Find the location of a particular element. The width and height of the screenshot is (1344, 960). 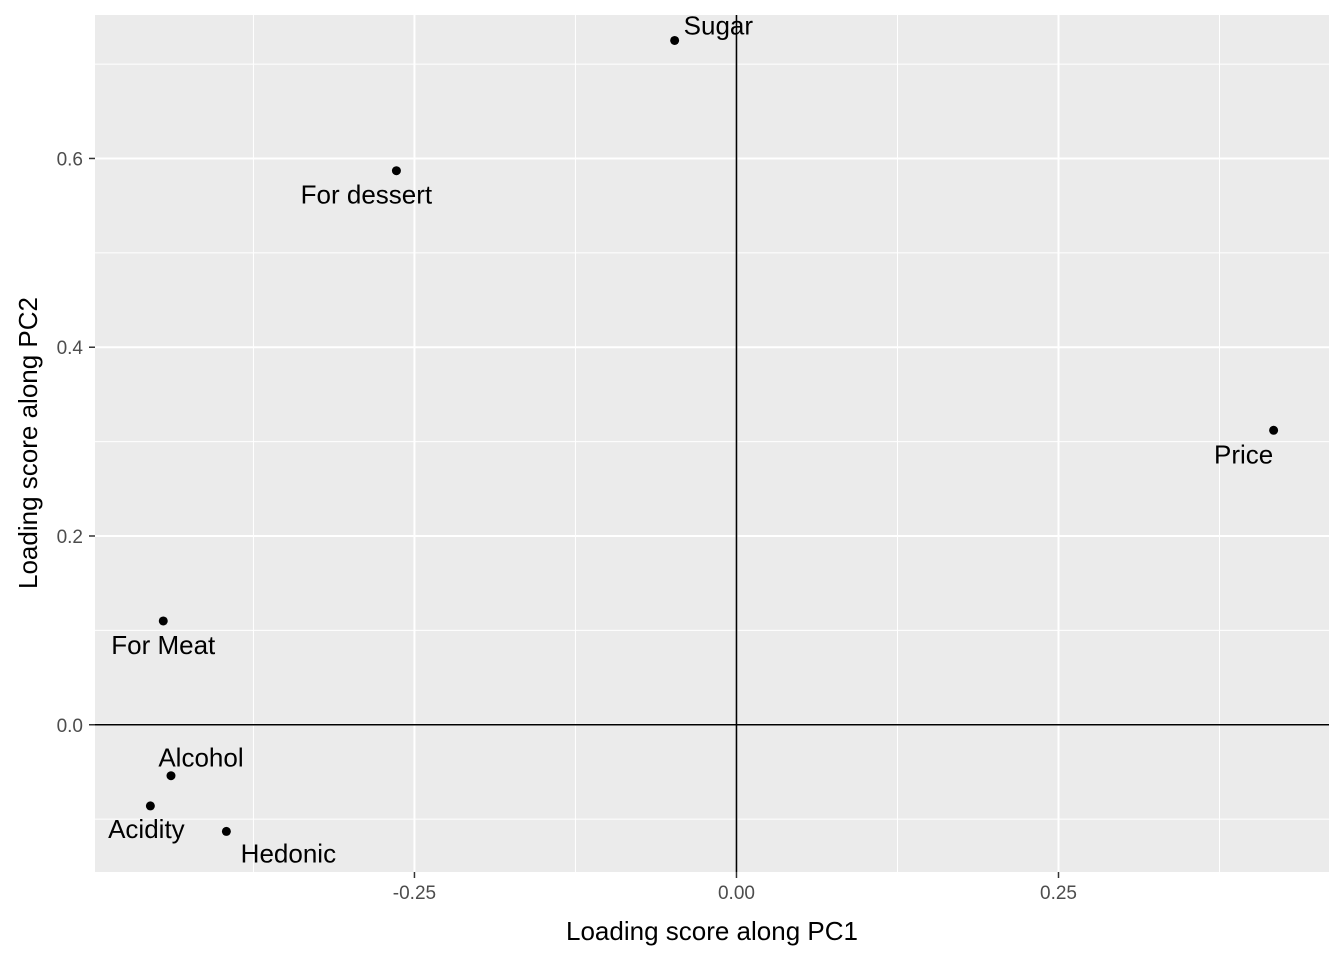

point-label: Hedonic is located at coordinates (288, 853).